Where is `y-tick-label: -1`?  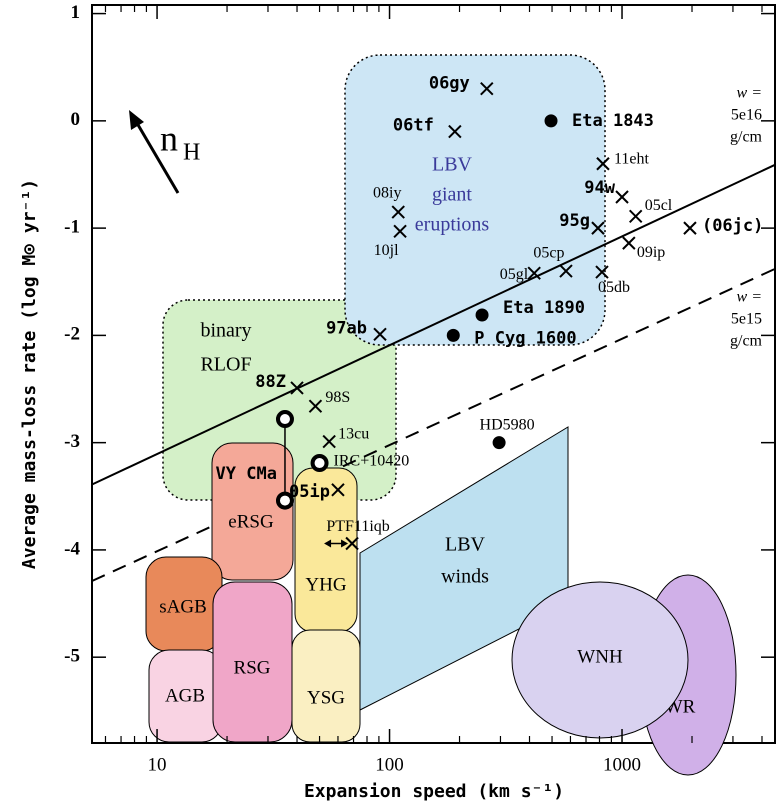
y-tick-label: -1 is located at coordinates (72, 226).